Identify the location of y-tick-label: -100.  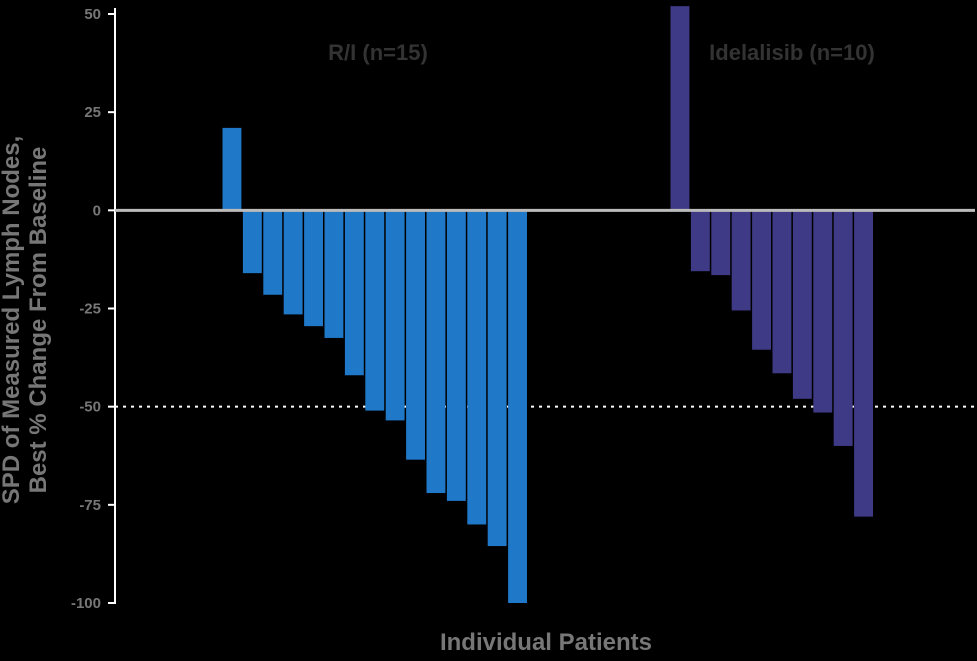
(86, 603).